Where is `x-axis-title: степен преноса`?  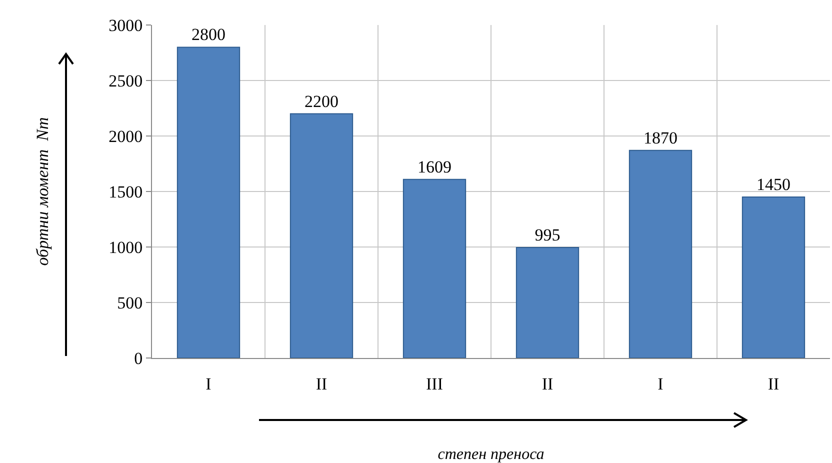 x-axis-title: степен преноса is located at coordinates (491, 454).